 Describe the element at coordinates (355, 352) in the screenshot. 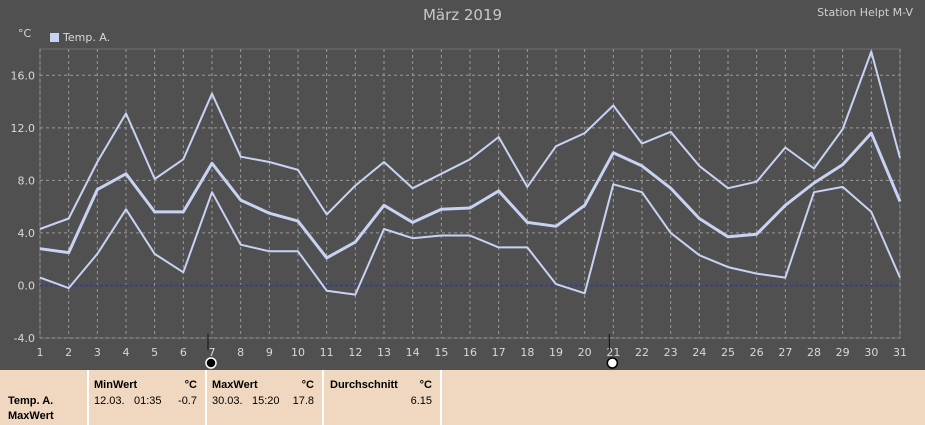

I see `x-tick-label: 12` at that location.